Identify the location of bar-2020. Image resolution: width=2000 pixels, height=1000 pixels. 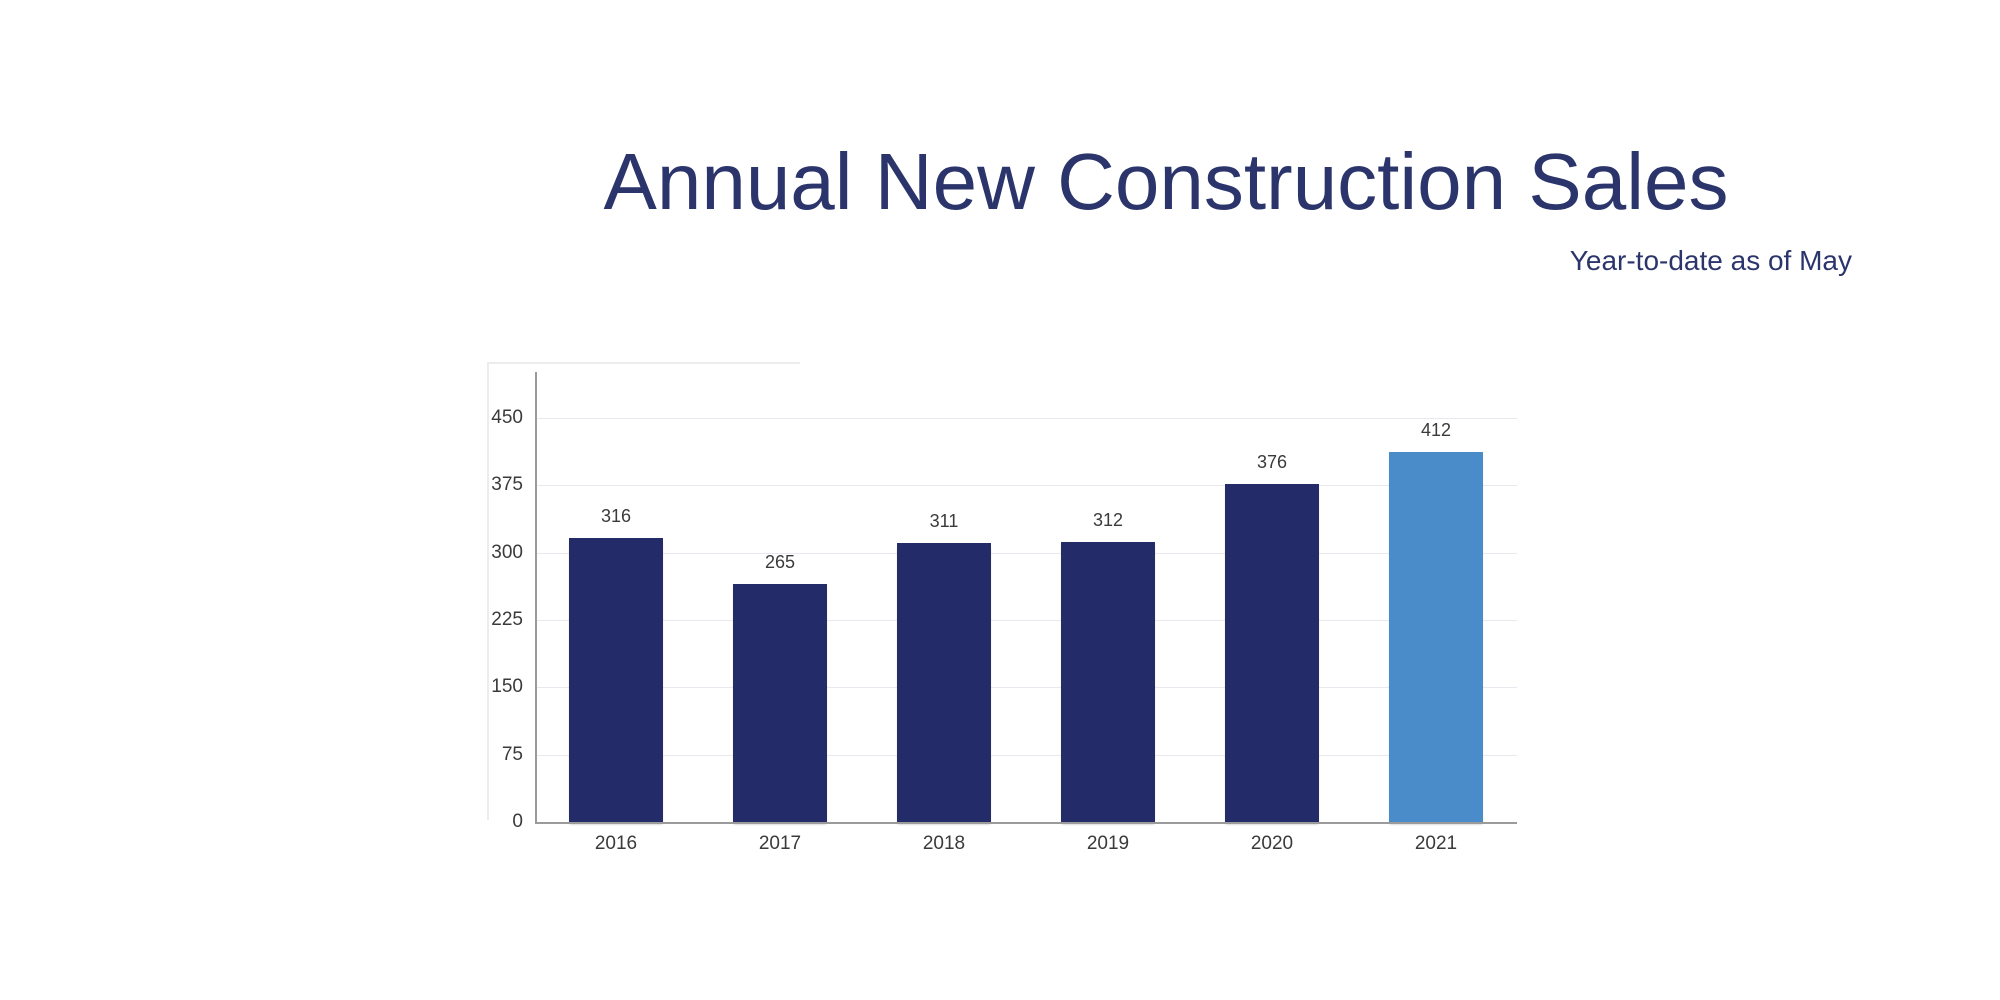
(1272, 653).